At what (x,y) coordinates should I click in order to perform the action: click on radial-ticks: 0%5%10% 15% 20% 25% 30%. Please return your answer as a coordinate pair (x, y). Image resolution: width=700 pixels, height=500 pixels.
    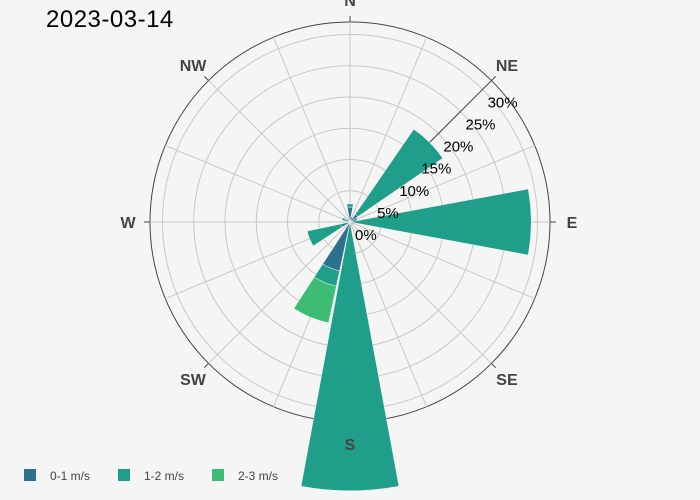
    Looking at the image, I should click on (436, 169).